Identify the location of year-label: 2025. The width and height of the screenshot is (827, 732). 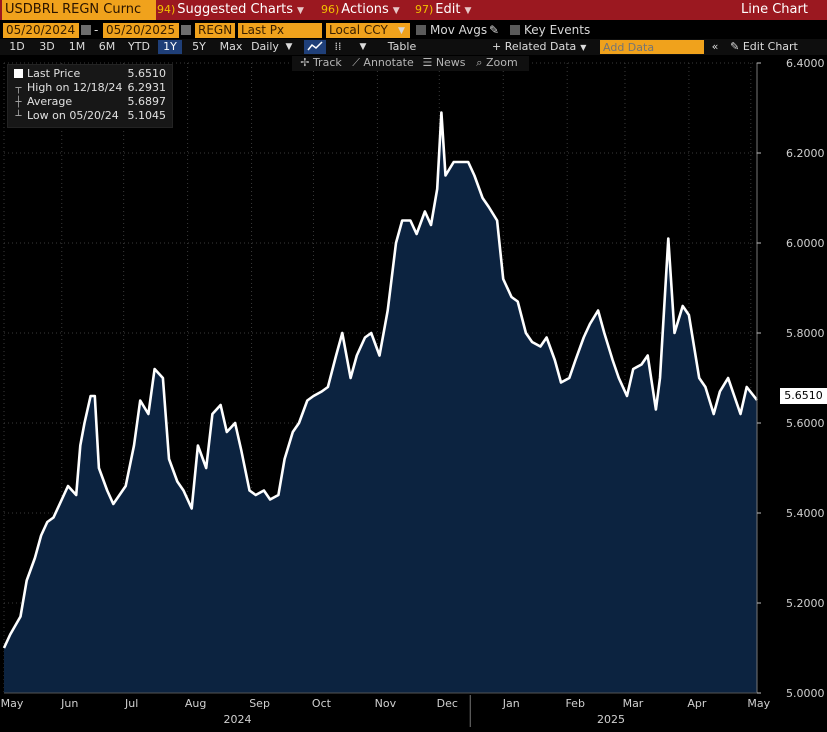
(611, 719).